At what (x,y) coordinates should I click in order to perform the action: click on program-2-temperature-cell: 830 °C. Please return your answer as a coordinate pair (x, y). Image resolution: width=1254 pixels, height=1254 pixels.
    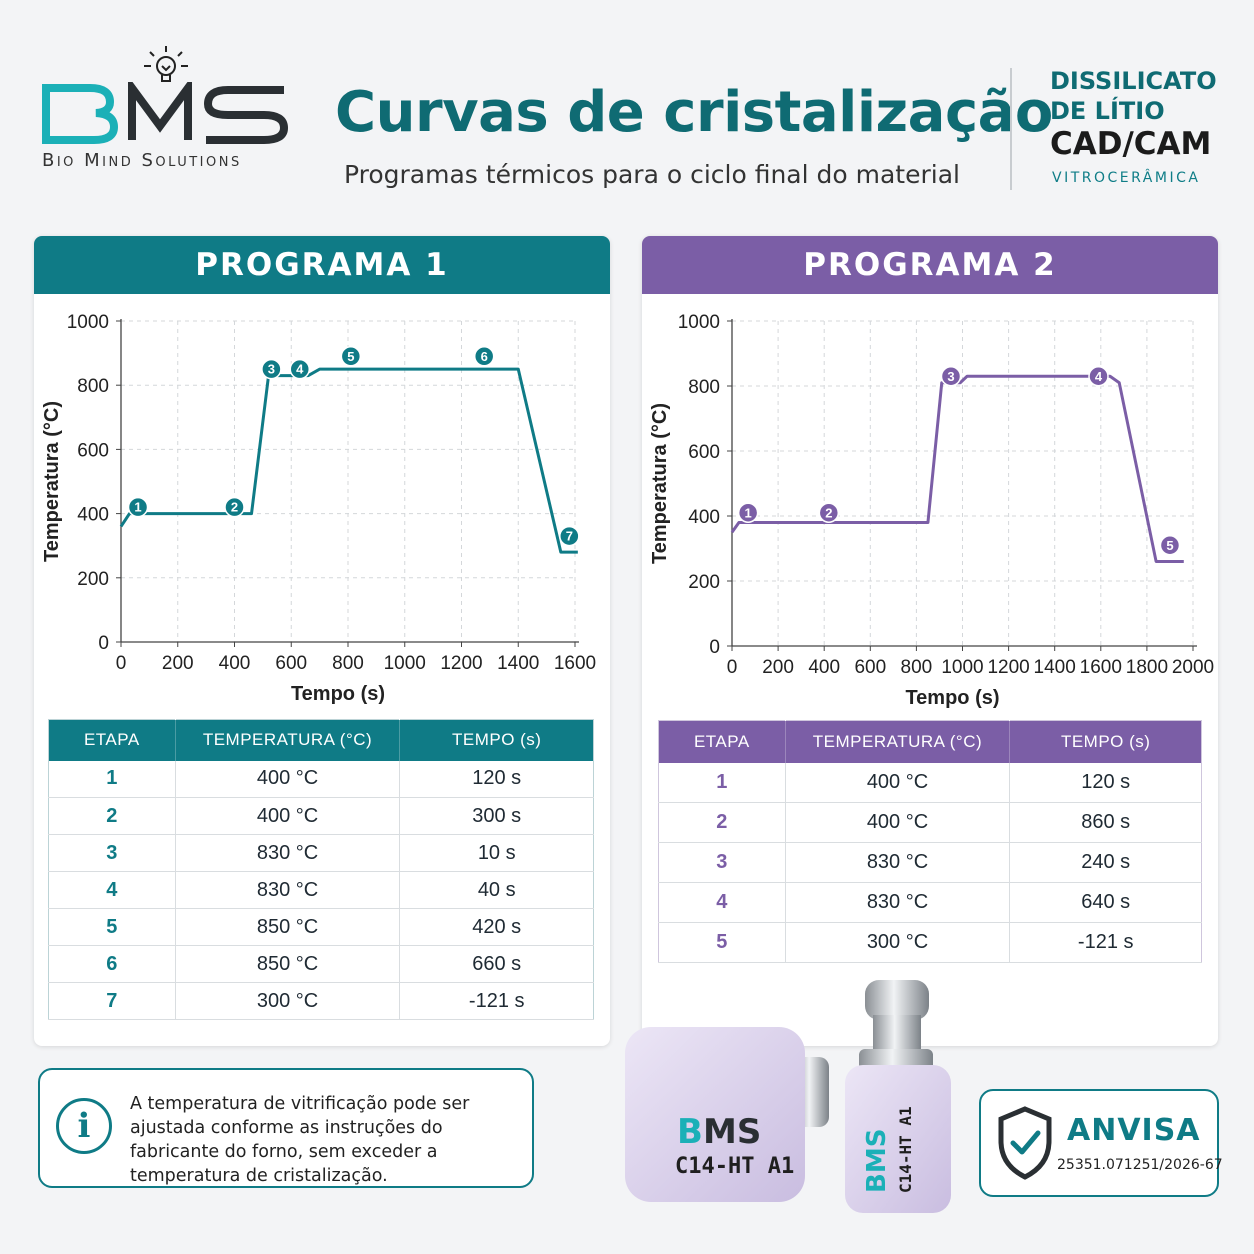
    Looking at the image, I should click on (898, 902).